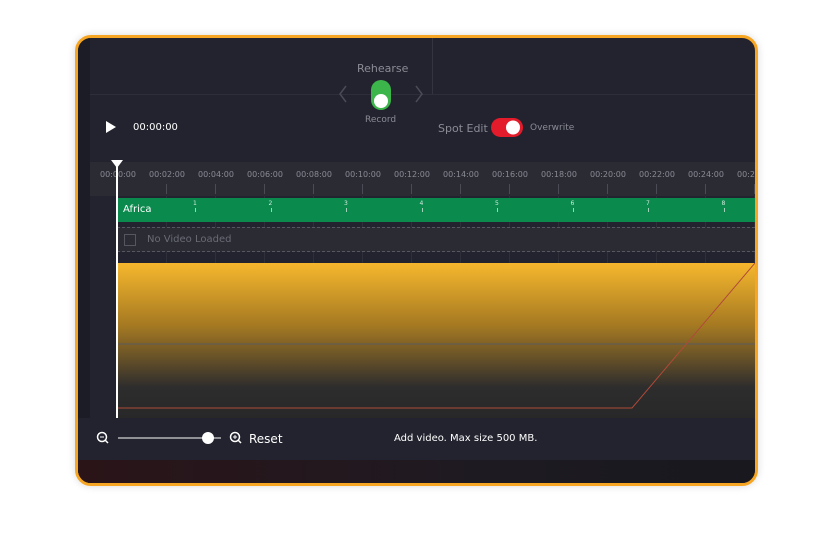 The width and height of the screenshot is (834, 537). I want to click on video-strip, so click(416, 471).